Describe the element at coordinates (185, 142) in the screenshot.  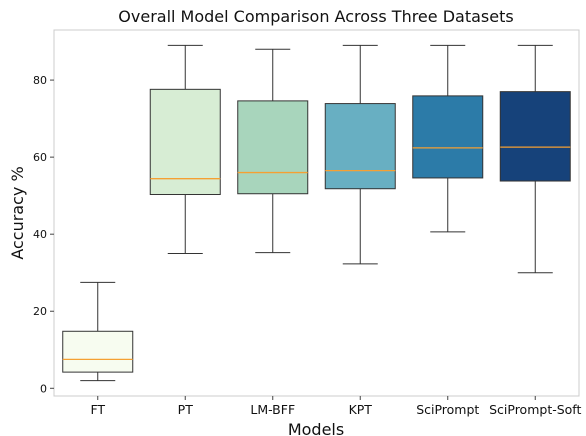
I see `box-pt` at that location.